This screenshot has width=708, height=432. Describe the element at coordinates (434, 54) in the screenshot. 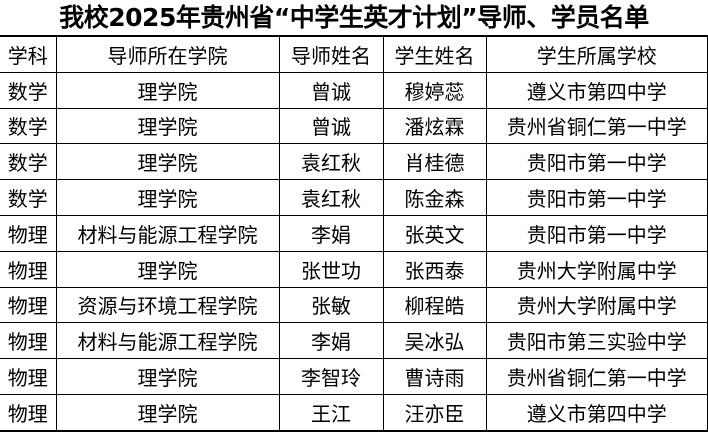

I see `header-student-name: 学生姓名` at that location.